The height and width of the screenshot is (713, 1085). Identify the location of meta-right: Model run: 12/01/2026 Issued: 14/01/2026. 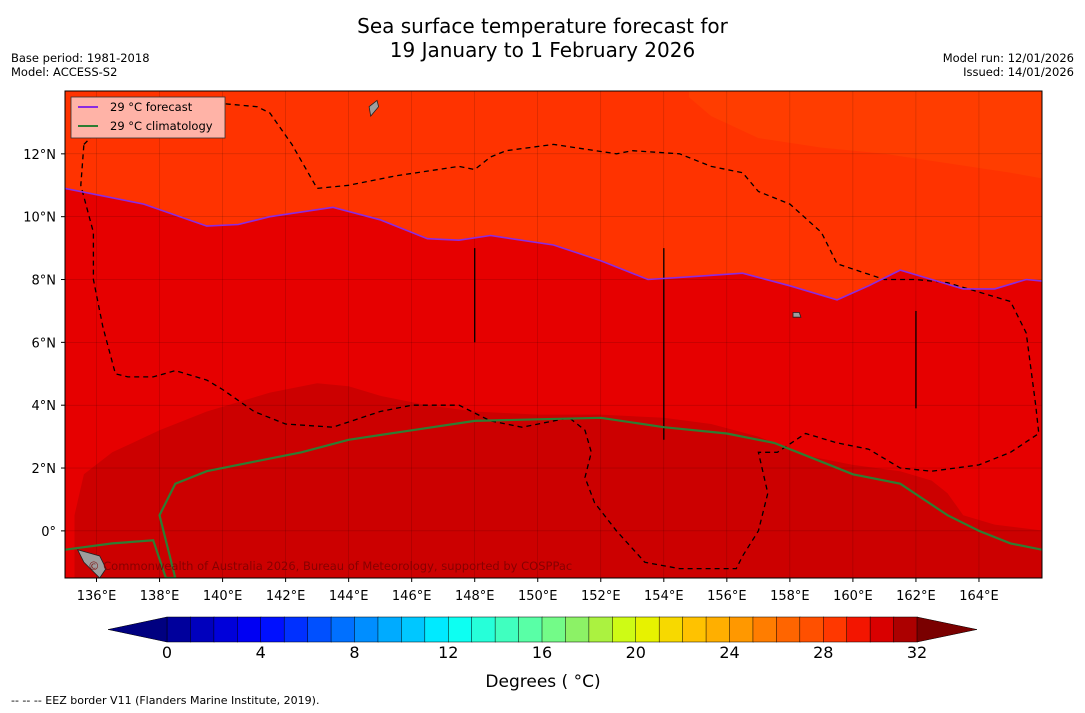
(1008, 65).